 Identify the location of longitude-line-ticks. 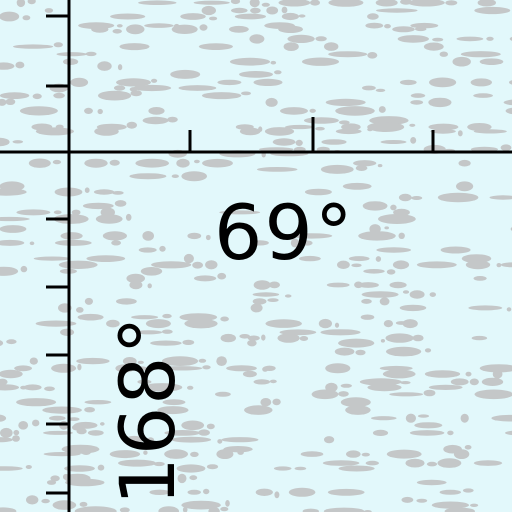
(57, 254).